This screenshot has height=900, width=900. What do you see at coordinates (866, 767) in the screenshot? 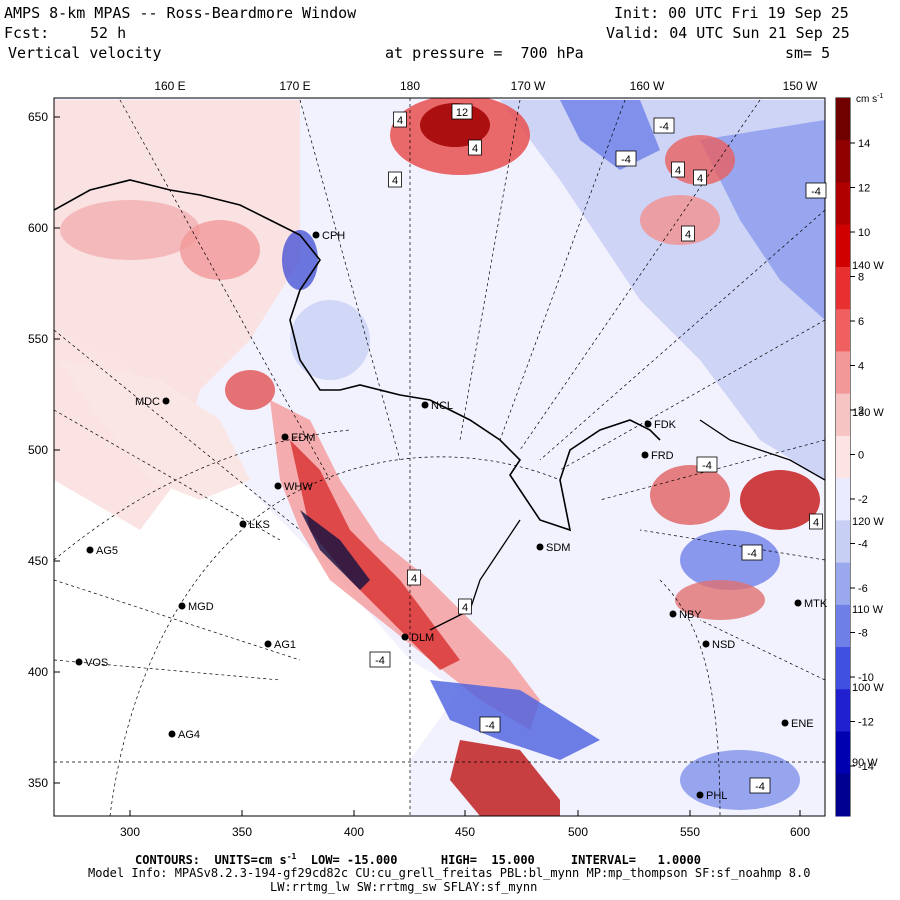
I see `colorbar-tick-label: -14` at bounding box center [866, 767].